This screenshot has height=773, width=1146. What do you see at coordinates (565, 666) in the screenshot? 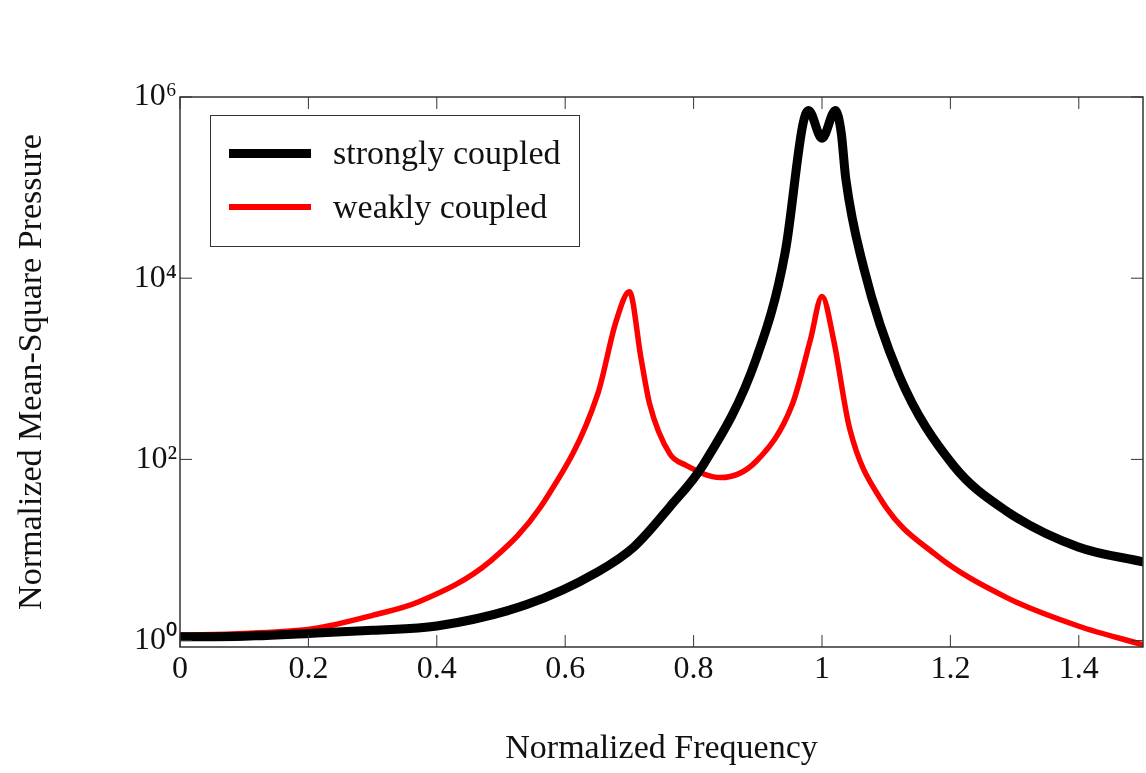
I see `x-tick-label: 0.6` at bounding box center [565, 666].